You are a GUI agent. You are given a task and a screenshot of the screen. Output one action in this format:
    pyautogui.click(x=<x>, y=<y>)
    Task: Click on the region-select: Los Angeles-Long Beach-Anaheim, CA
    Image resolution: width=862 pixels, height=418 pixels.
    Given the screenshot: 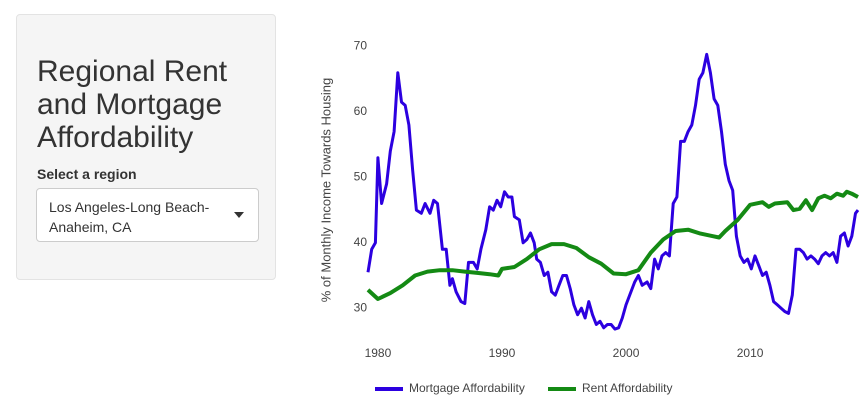 What is the action you would take?
    pyautogui.click(x=147, y=215)
    